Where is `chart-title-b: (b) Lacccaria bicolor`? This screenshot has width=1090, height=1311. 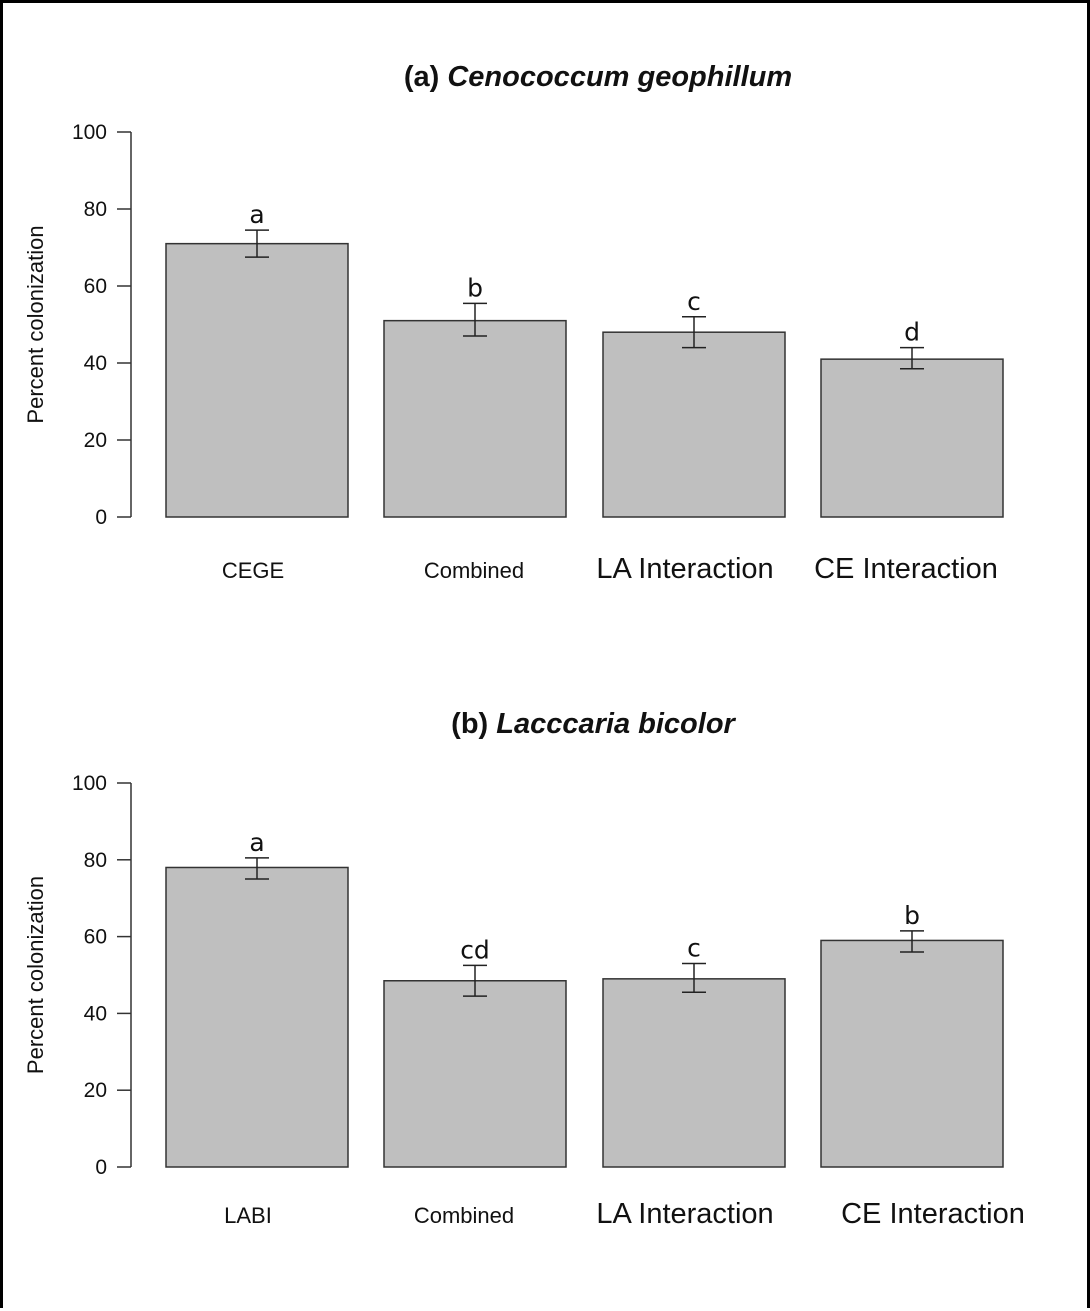 chart-title-b: (b) Lacccaria bicolor is located at coordinates (593, 724).